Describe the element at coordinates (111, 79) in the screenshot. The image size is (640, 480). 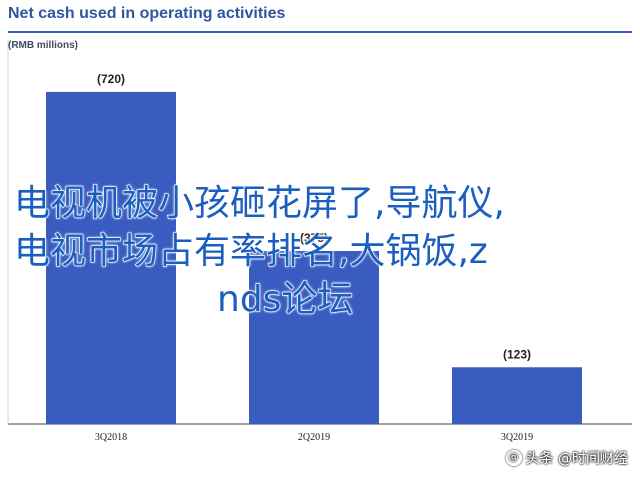
I see `data-label-3Q2018: (720)` at that location.